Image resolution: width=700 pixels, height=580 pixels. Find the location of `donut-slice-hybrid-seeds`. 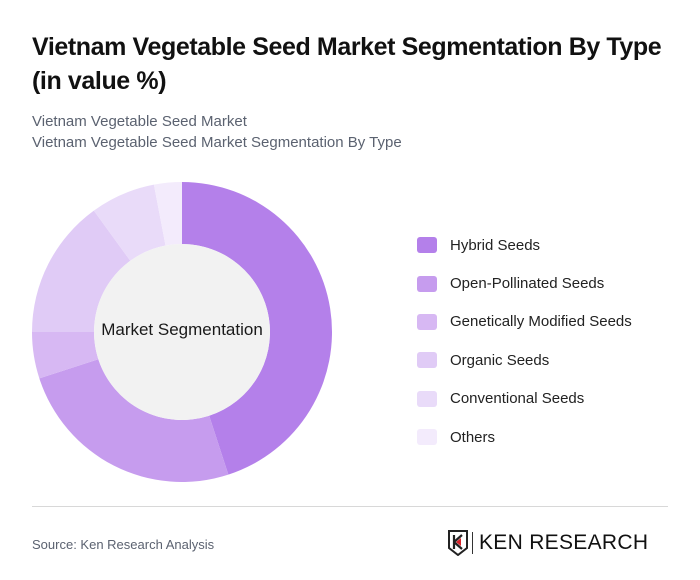

donut-slice-hybrid-seeds is located at coordinates (257, 328).